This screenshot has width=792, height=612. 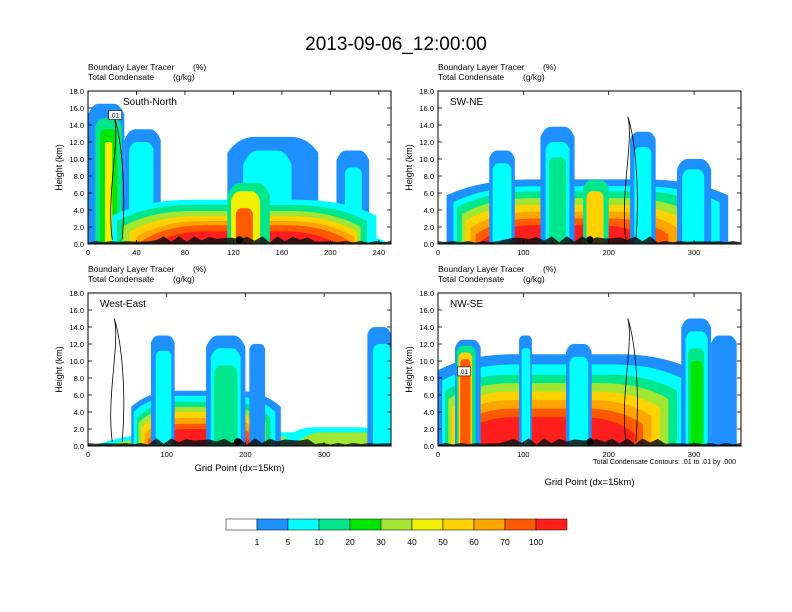 What do you see at coordinates (123, 304) in the screenshot?
I see `panel-title: West-East` at bounding box center [123, 304].